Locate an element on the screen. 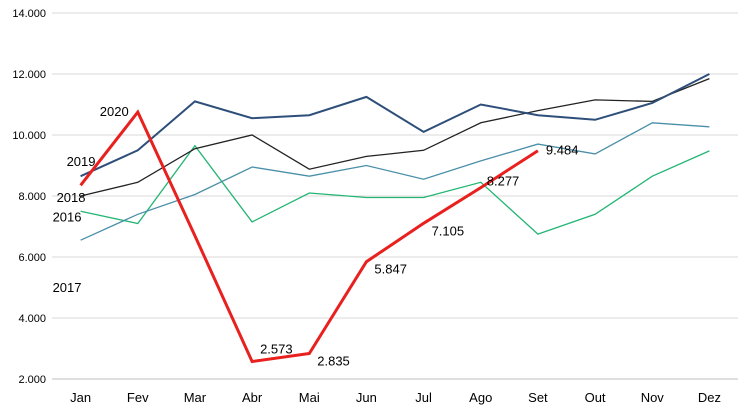 The image size is (750, 412). data-label-jun: 5.847 is located at coordinates (390, 269).